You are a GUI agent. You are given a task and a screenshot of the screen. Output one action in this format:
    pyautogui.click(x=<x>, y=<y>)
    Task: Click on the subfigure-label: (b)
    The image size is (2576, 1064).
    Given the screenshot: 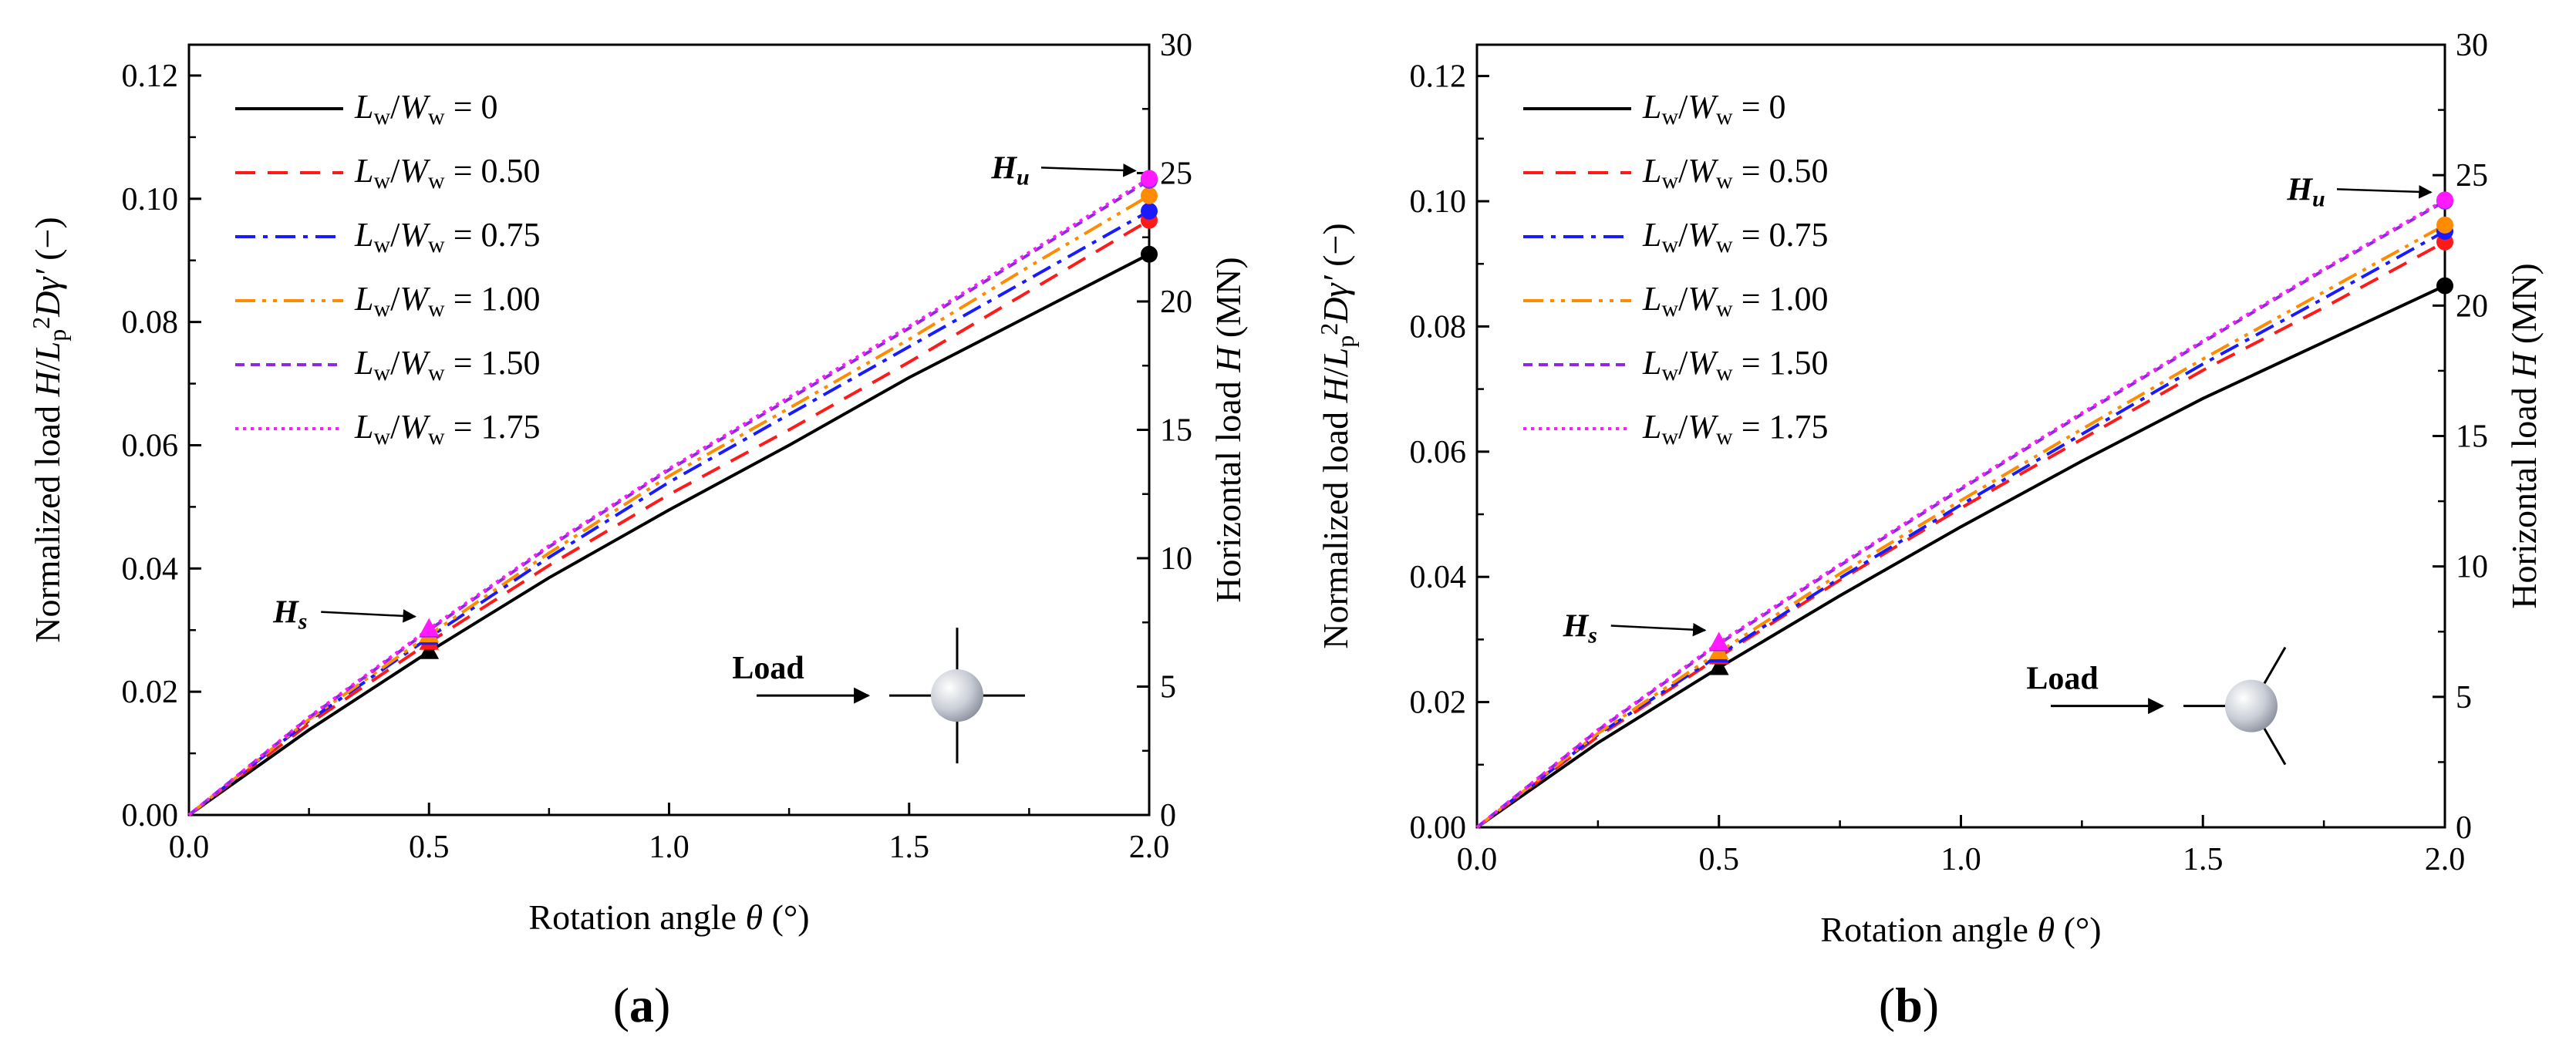 What is the action you would take?
    pyautogui.click(x=1909, y=1005)
    